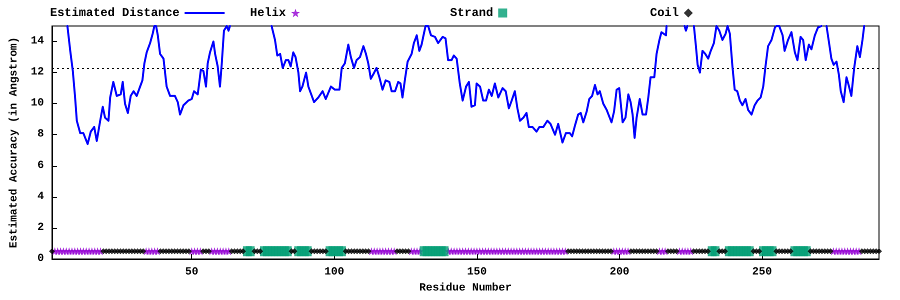  Describe the element at coordinates (472, 13) in the screenshot. I see `legend-label: Strand` at that location.